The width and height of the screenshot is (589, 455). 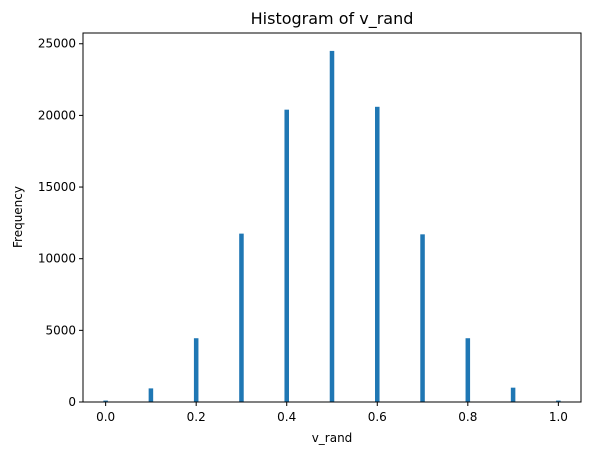 What do you see at coordinates (57, 259) in the screenshot?
I see `y-tick-label: 10000` at bounding box center [57, 259].